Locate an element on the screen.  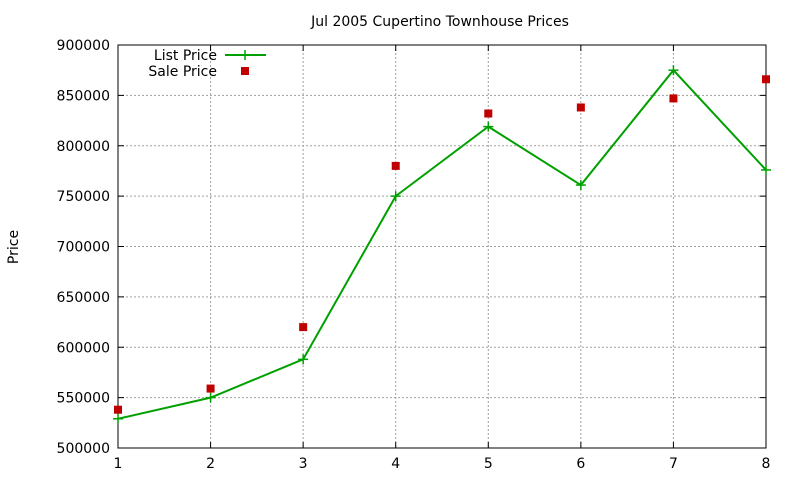
x-tick-label: 4 is located at coordinates (395, 464).